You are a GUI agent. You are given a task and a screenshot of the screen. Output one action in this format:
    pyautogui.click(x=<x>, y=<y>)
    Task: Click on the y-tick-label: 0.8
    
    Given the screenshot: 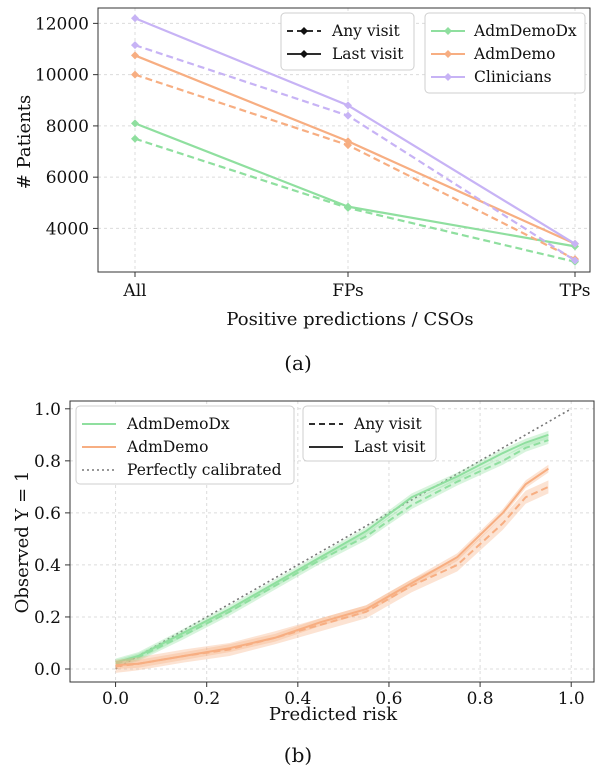 What is the action you would take?
    pyautogui.click(x=47, y=462)
    